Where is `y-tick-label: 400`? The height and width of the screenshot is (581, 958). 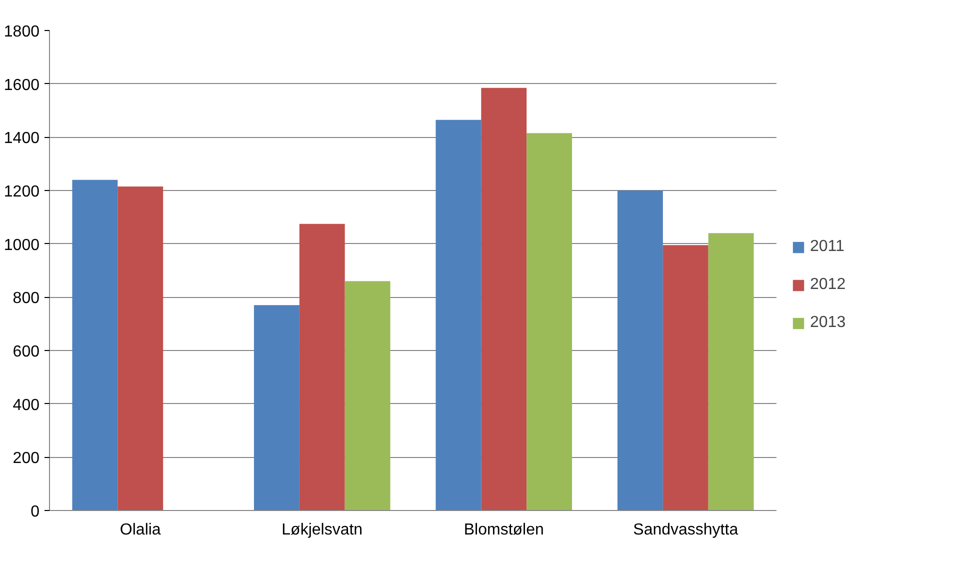
y-tick-label: 400 is located at coordinates (26, 405).